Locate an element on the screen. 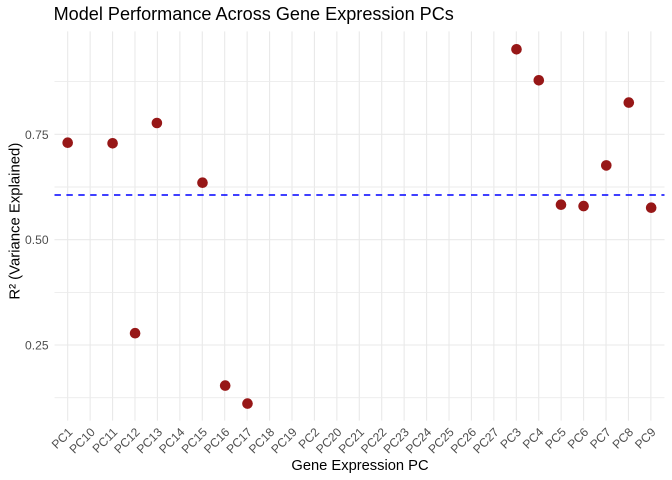 The image size is (672, 480). svg-text: 0.50 is located at coordinates (37, 240).